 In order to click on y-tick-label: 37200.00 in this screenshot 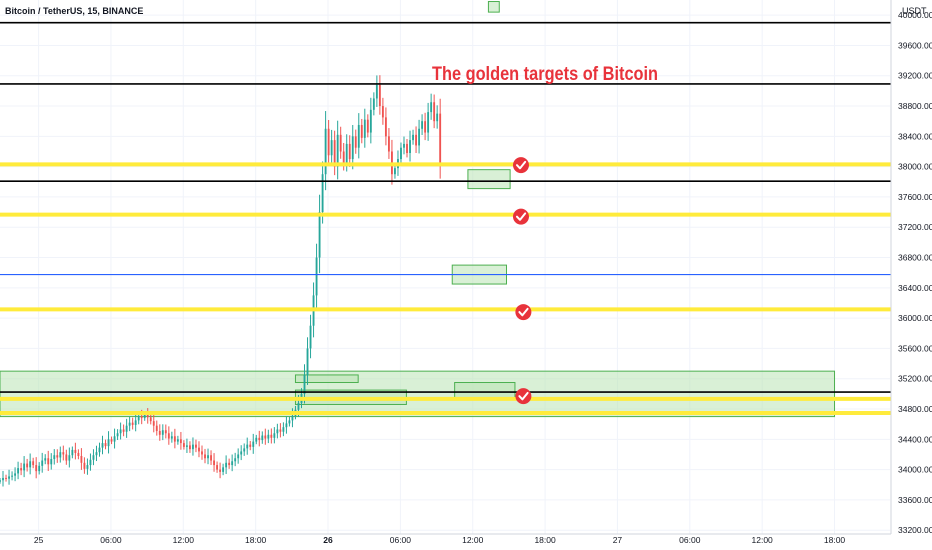, I will do `click(915, 227)`.